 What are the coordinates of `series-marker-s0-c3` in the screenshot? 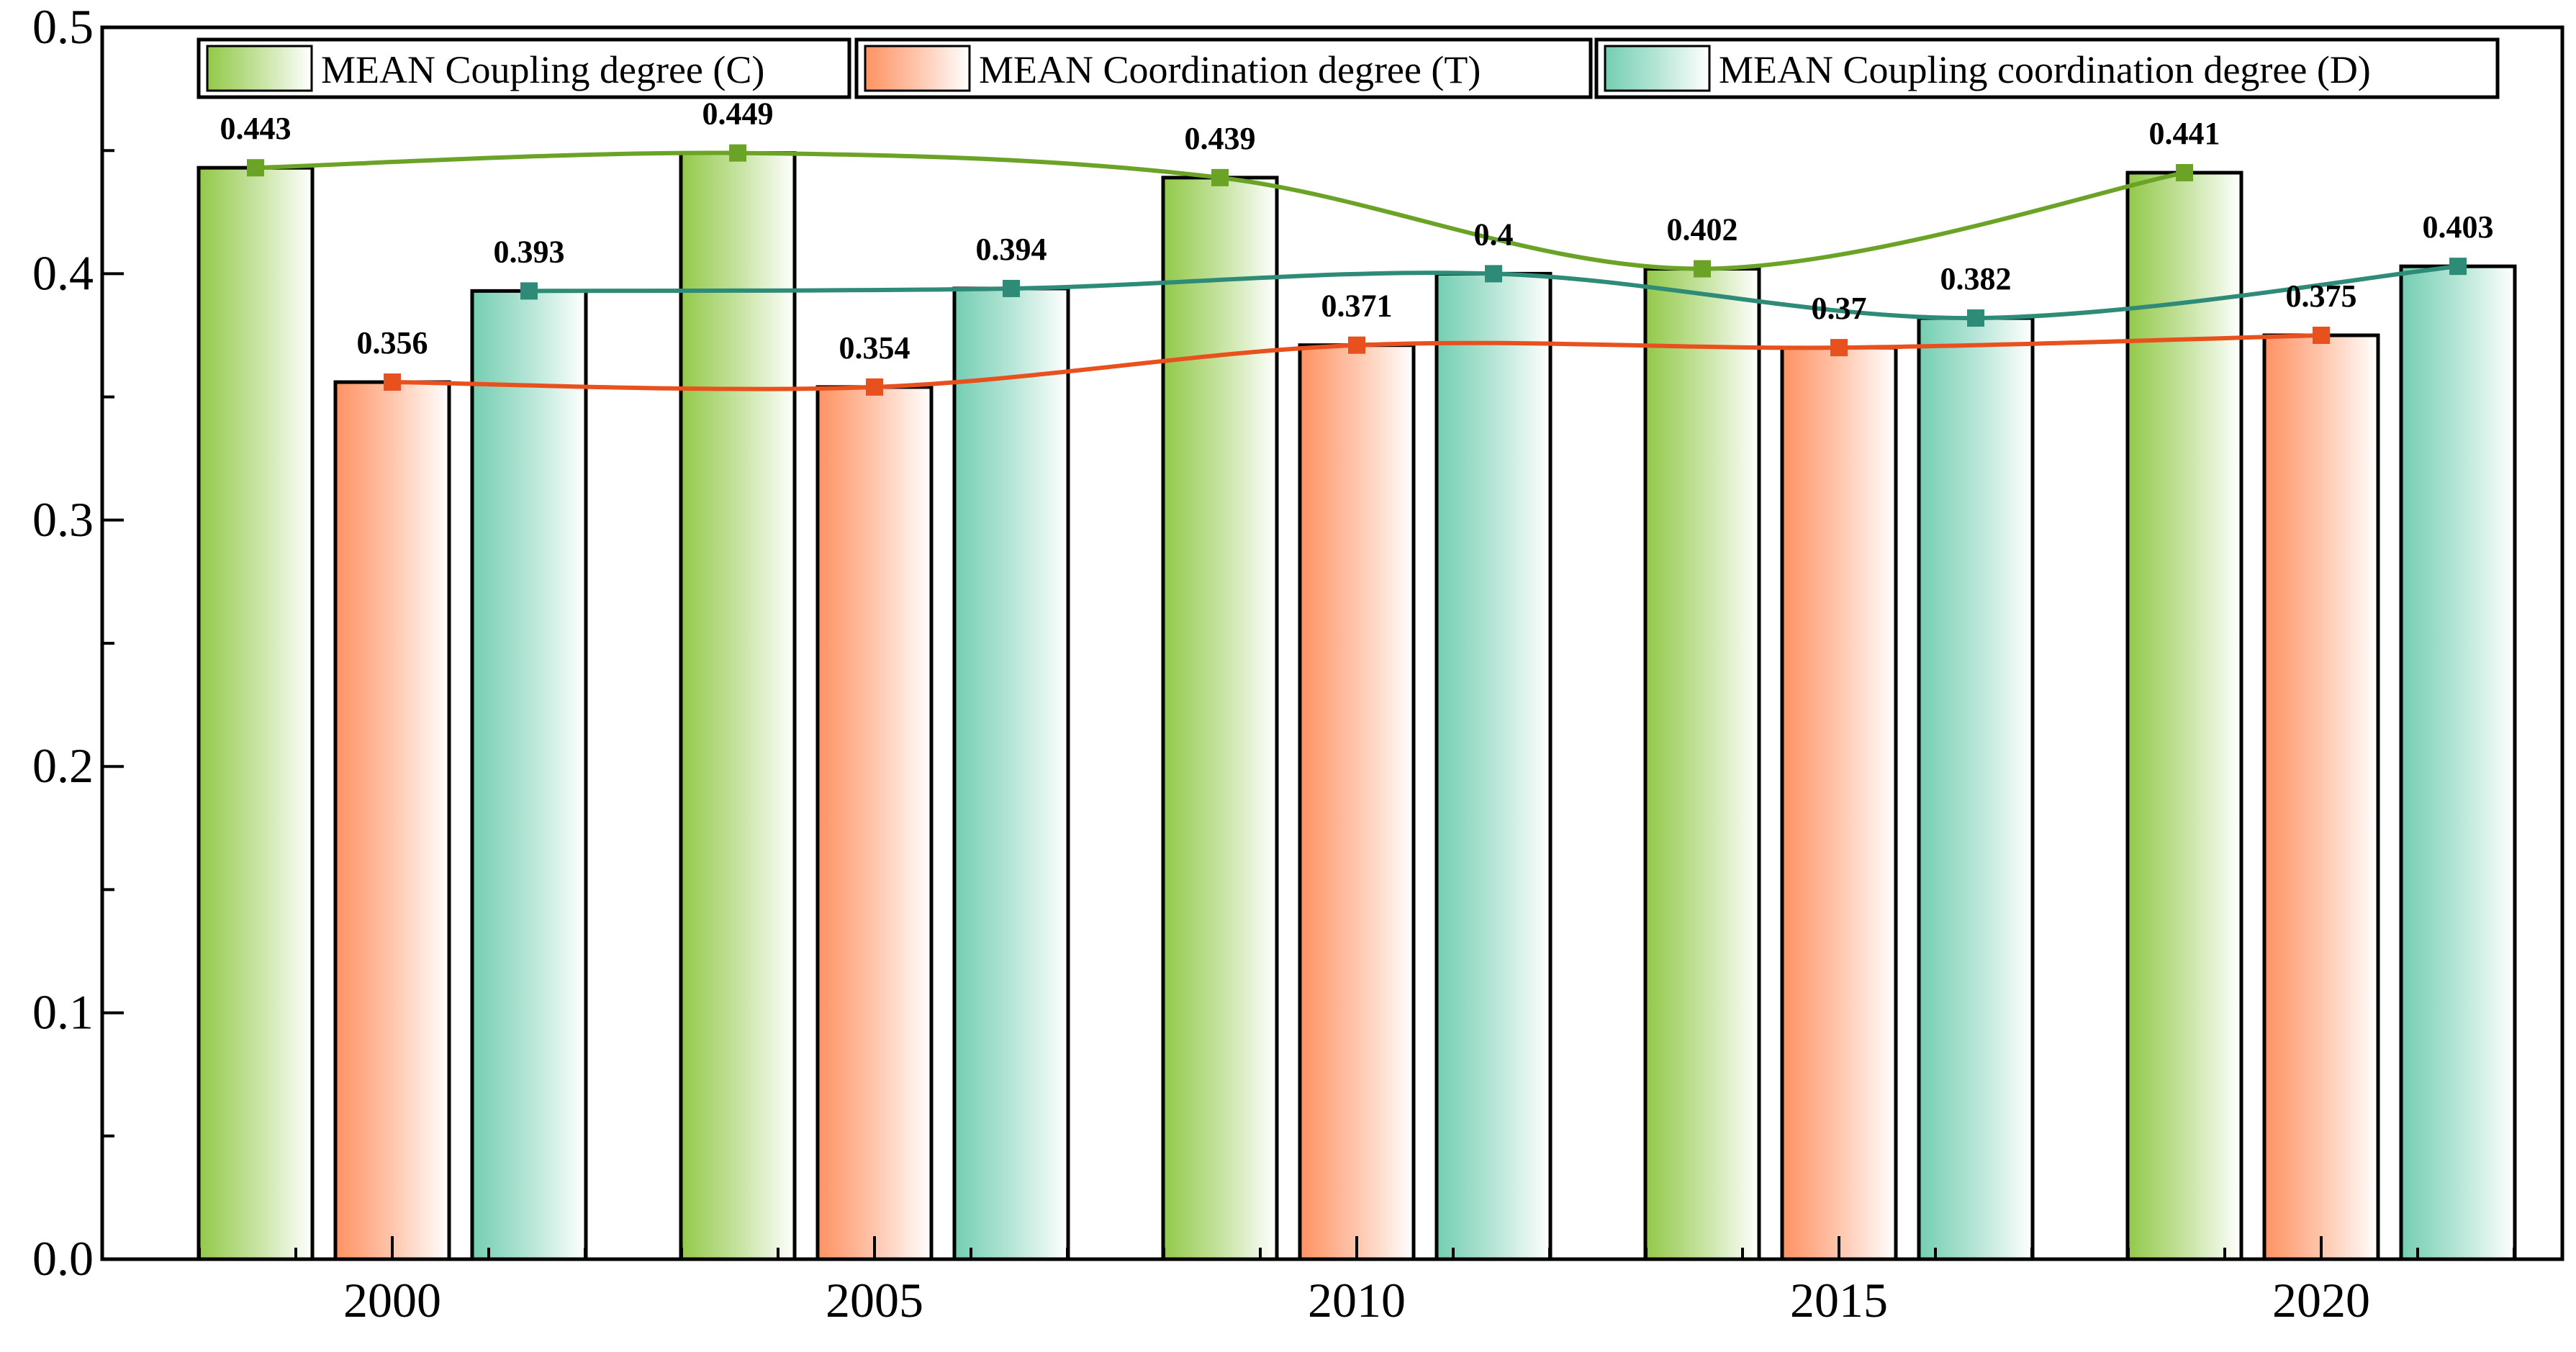 It's located at (1703, 269).